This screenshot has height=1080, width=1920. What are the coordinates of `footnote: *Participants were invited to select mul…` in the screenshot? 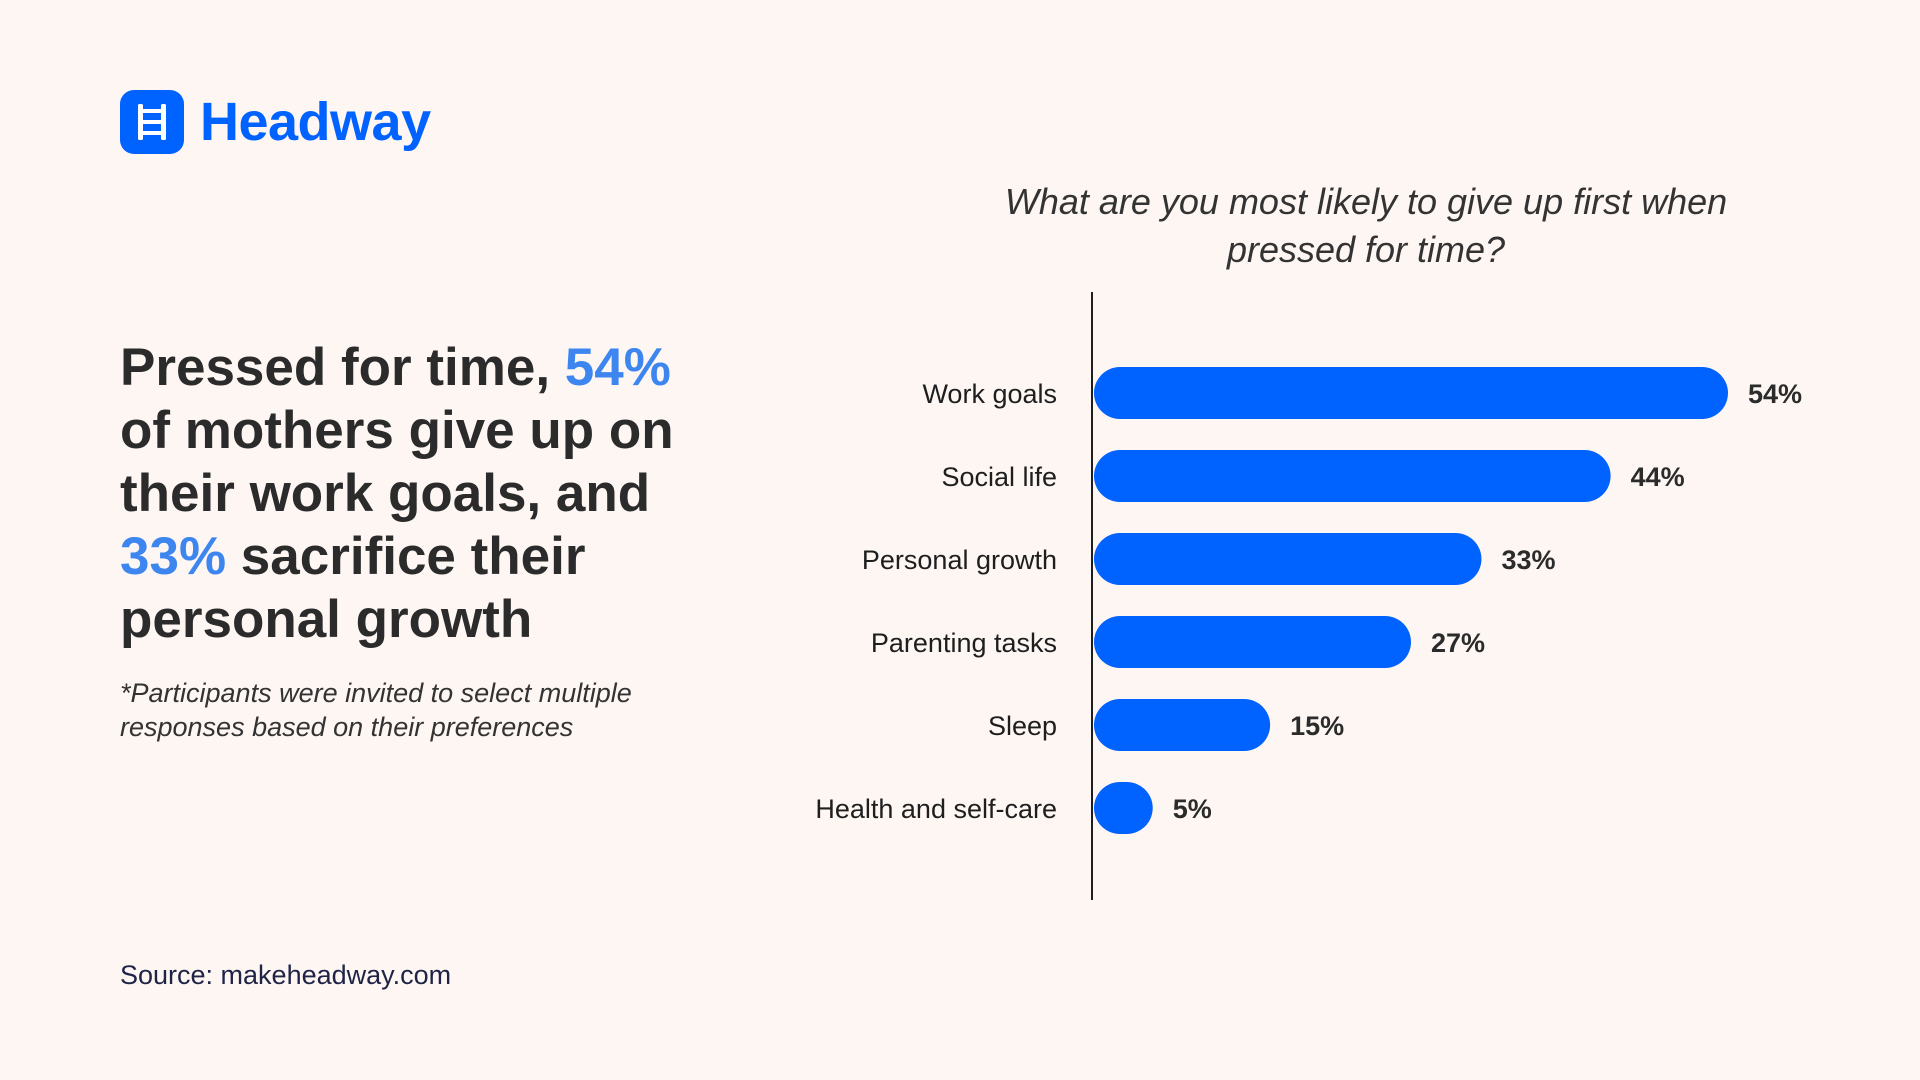 It's located at (376, 710).